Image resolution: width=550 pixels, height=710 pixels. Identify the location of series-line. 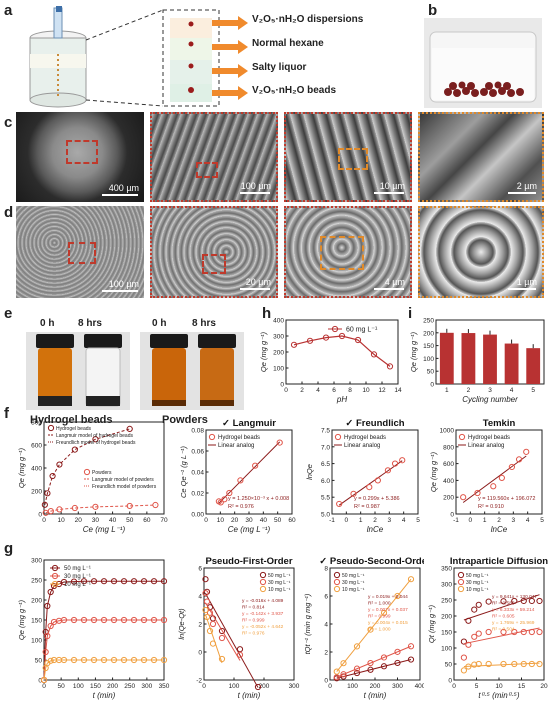
(103, 630).